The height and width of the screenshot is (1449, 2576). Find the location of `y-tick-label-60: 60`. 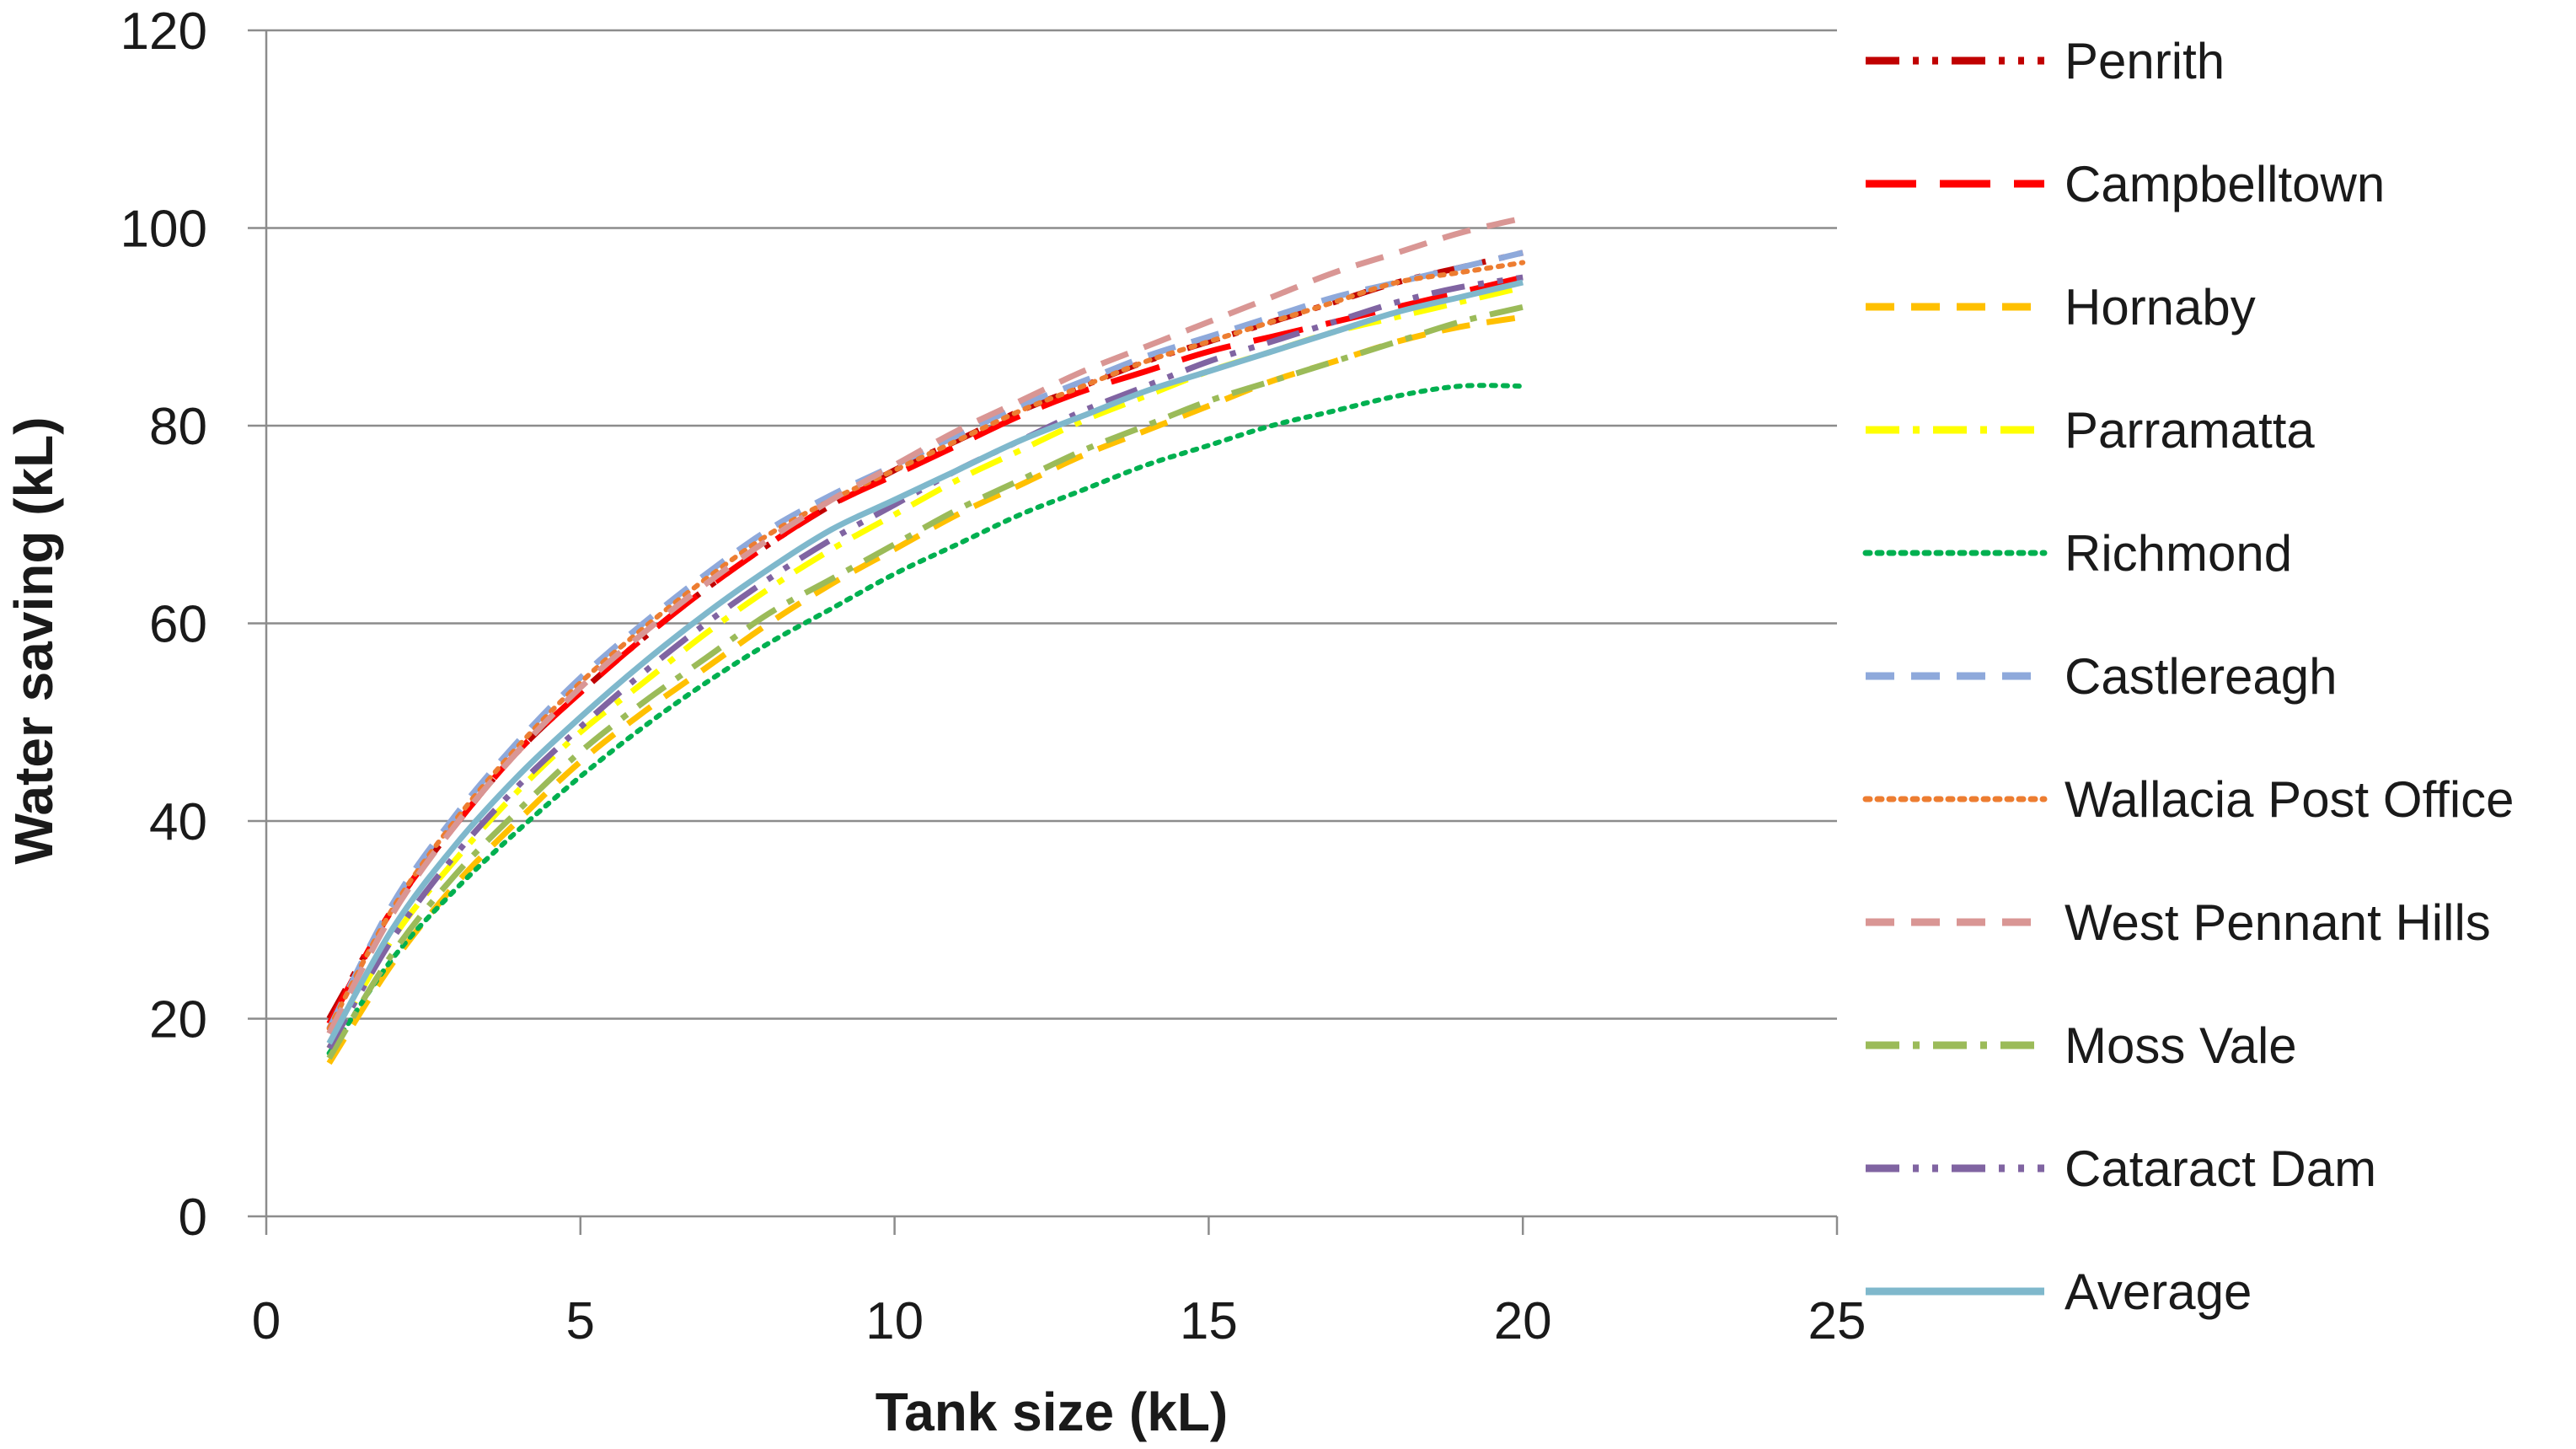

y-tick-label-60: 60 is located at coordinates (178, 625).